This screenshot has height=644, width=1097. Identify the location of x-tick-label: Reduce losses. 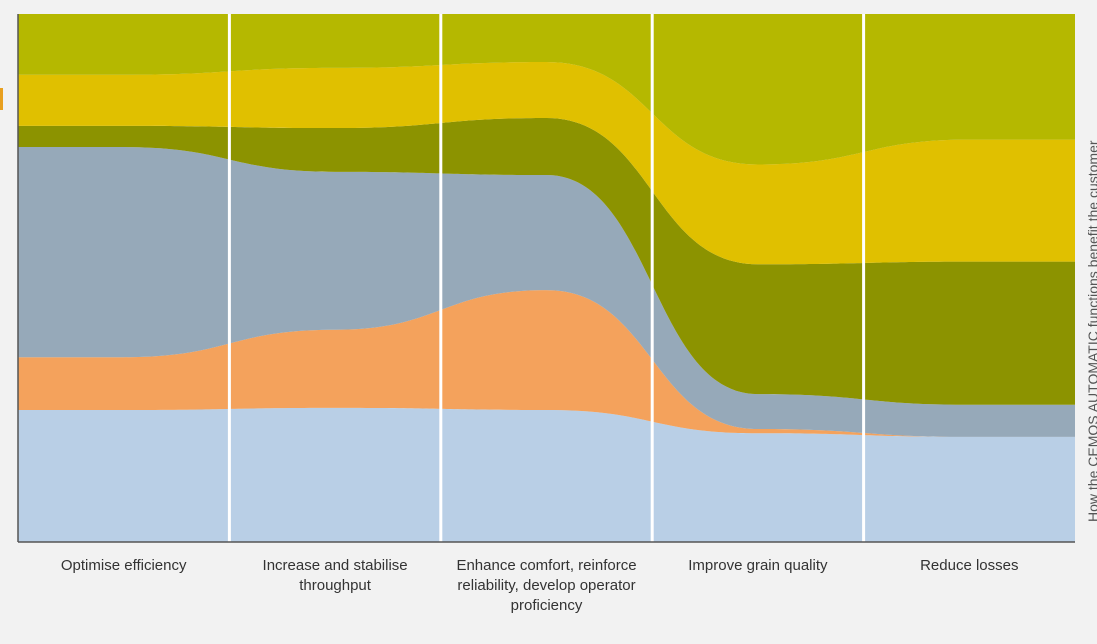
(969, 565).